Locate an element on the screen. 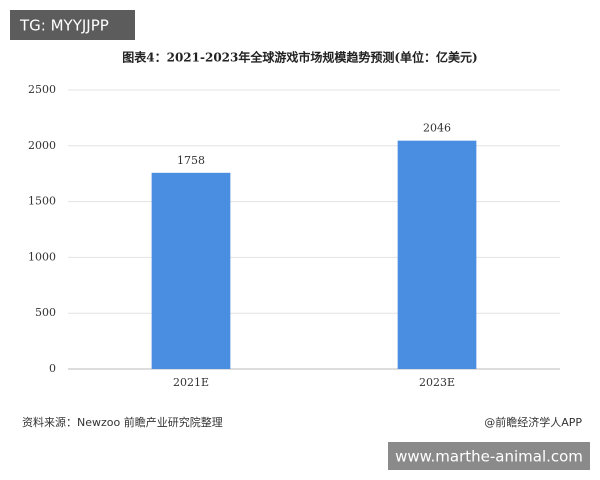  overlay-text: TG: MYYJJPP is located at coordinates (64, 26).